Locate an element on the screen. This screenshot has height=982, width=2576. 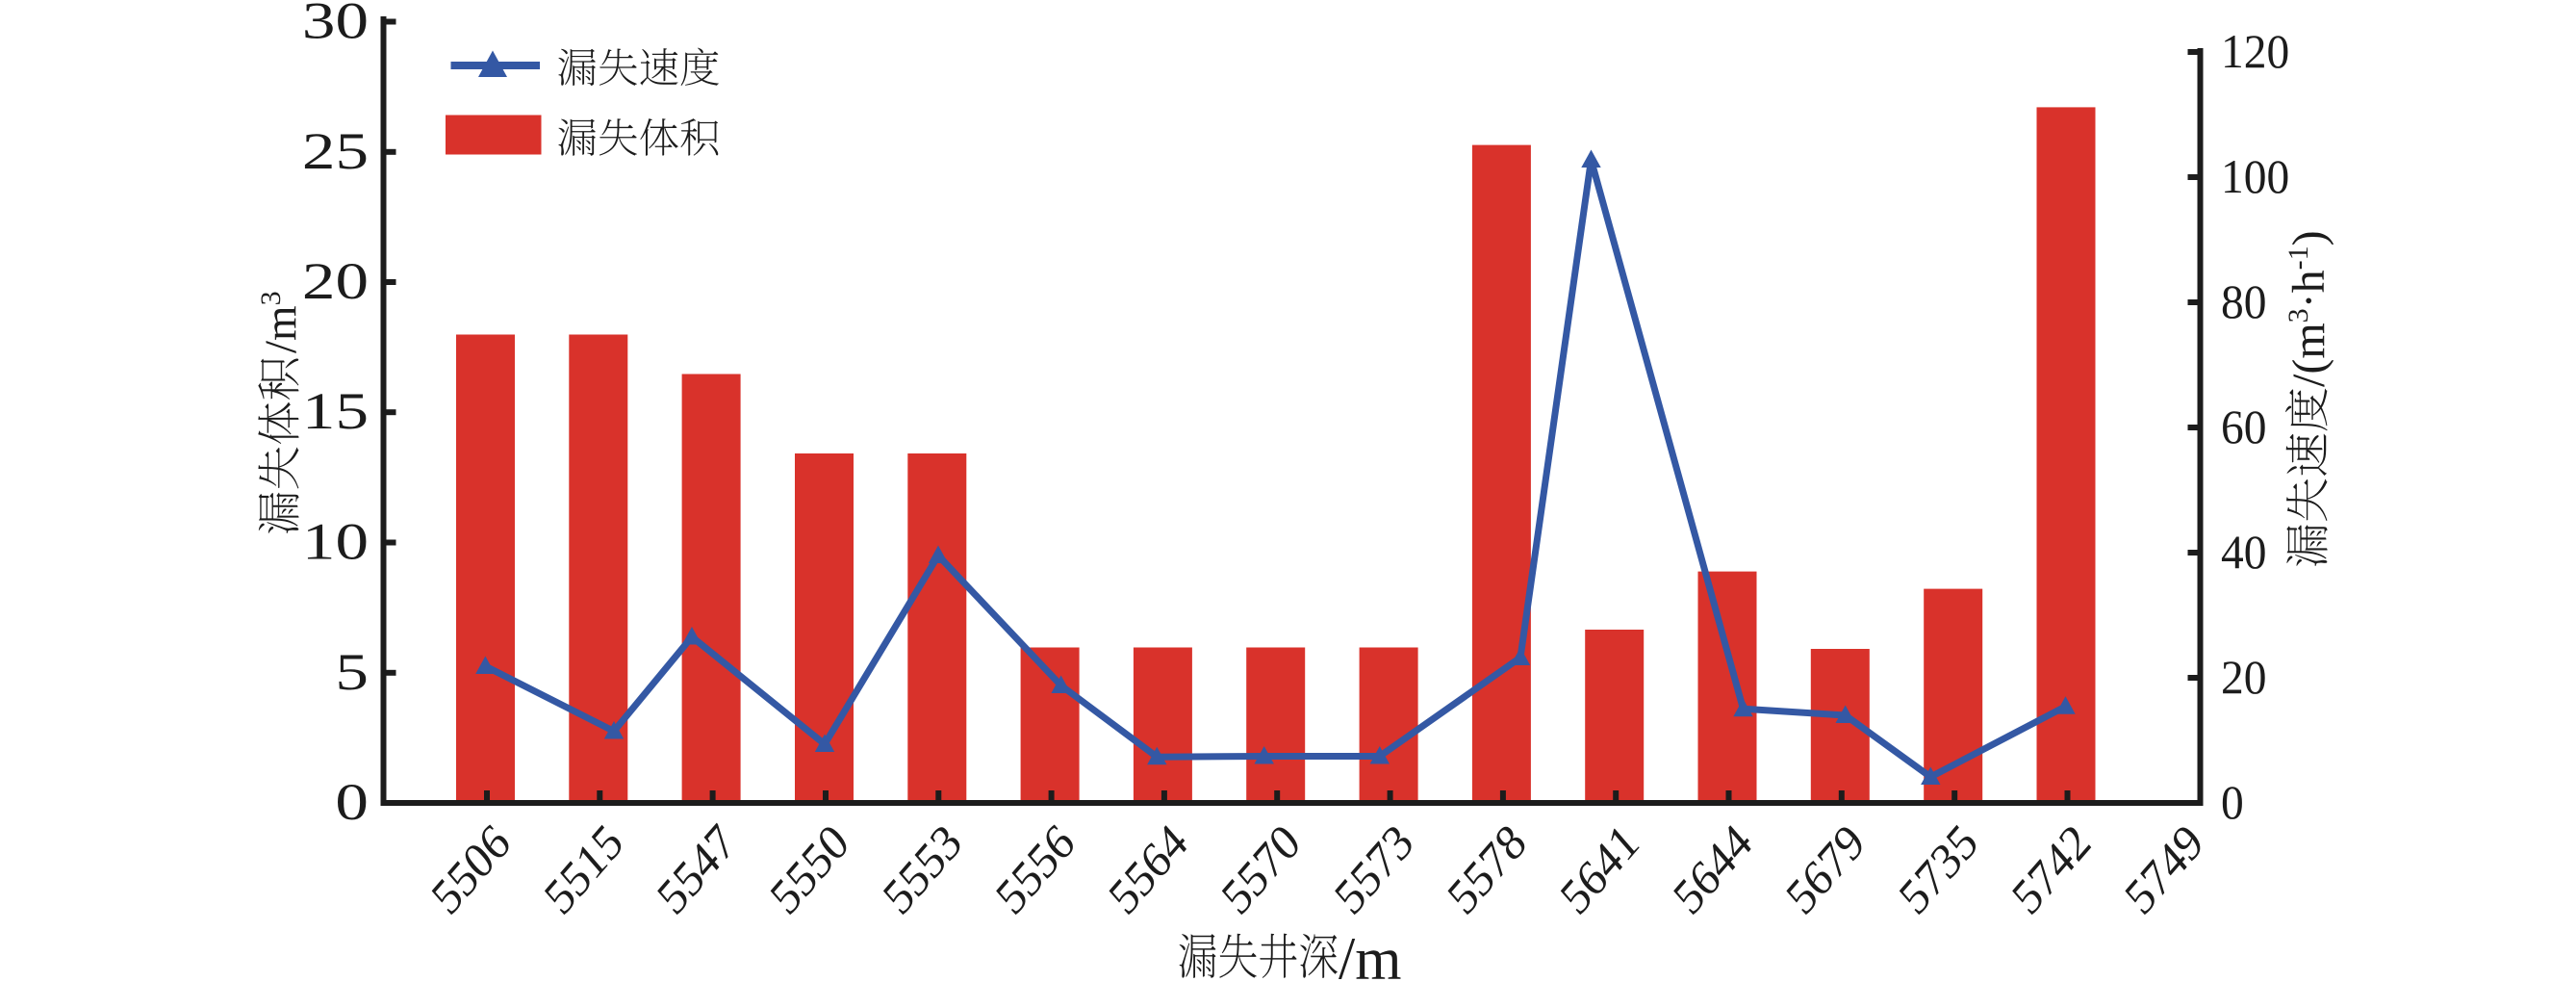
svg-text: 120 is located at coordinates (2255, 51).